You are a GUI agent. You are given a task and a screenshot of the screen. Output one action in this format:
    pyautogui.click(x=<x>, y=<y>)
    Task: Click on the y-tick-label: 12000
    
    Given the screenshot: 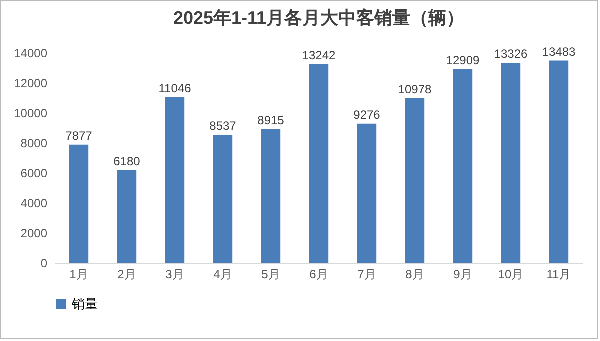 What is the action you would take?
    pyautogui.click(x=31, y=83)
    